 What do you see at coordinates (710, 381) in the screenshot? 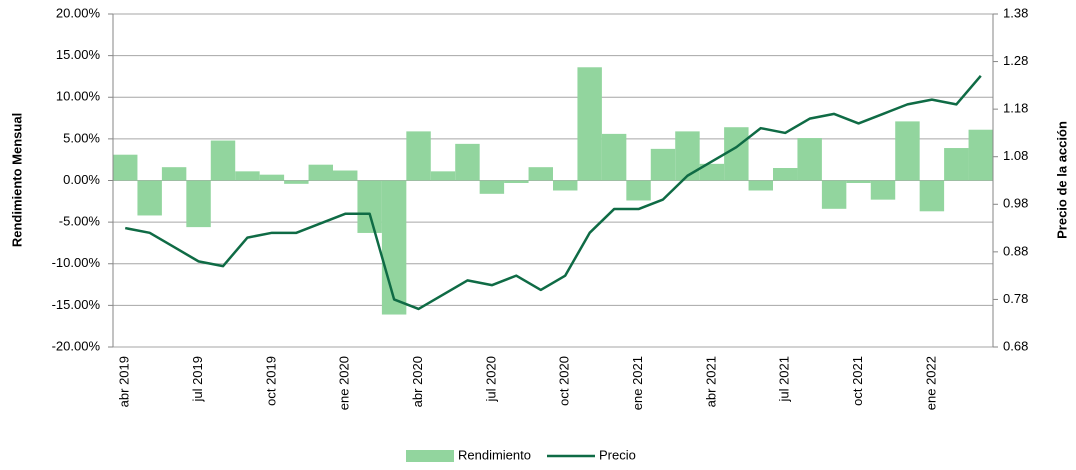
I see `x-tick-label: abr 2021` at bounding box center [710, 381].